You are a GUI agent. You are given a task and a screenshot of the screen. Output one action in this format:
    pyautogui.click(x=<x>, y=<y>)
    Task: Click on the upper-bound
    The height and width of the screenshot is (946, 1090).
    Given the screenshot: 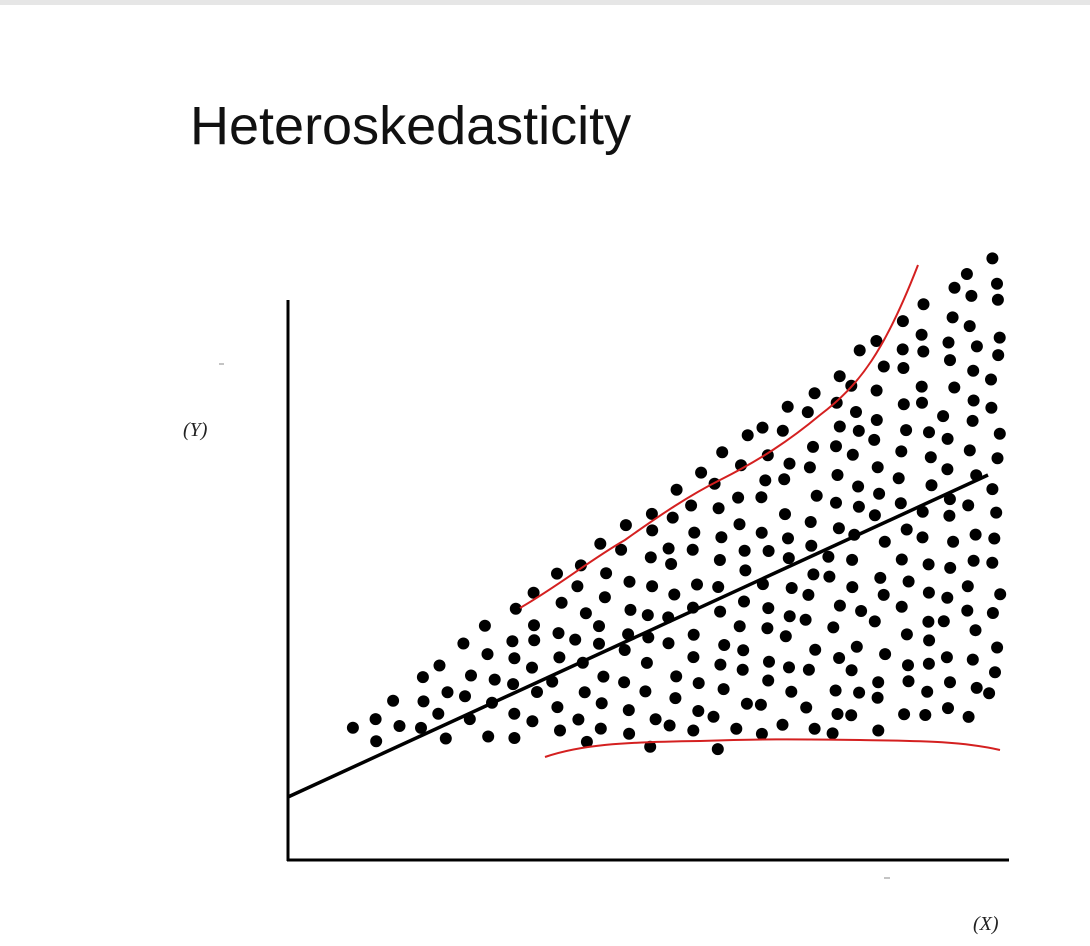 What is the action you would take?
    pyautogui.click(x=719, y=436)
    